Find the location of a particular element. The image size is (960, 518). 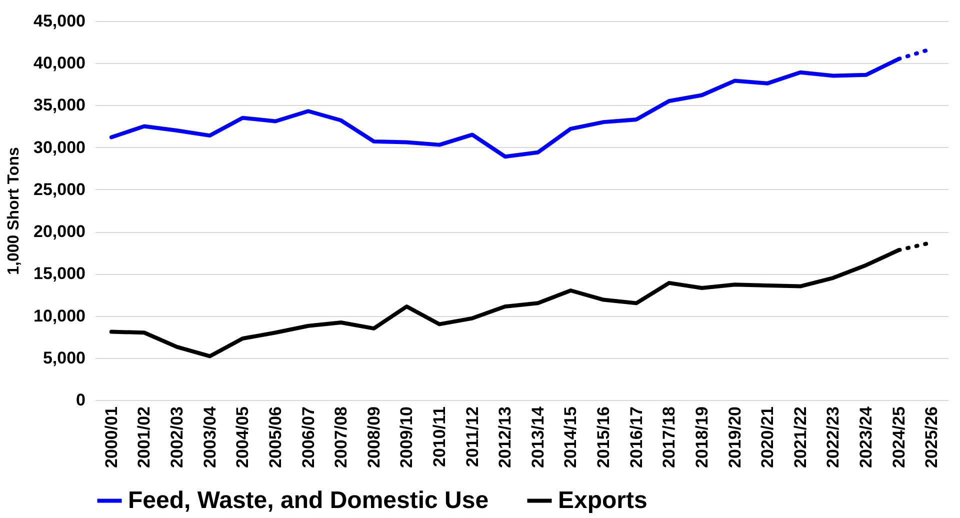

y-axis-title: 1,000 Short Tons is located at coordinates (14, 211).